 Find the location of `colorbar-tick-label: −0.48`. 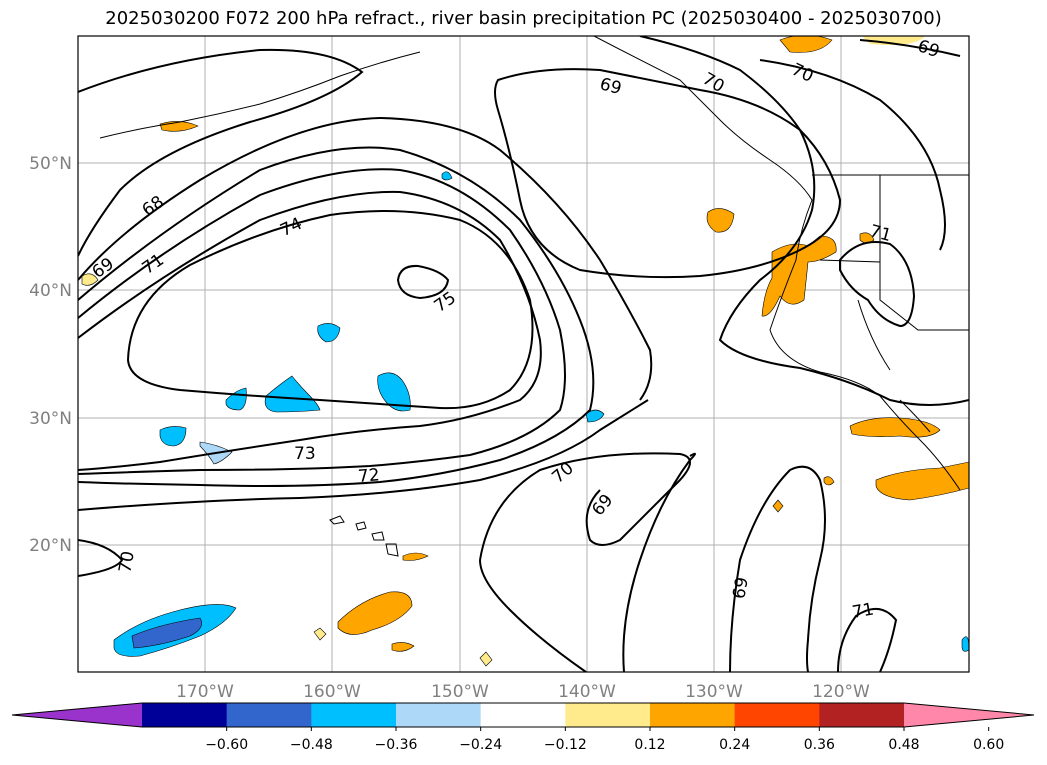

colorbar-tick-label: −0.48 is located at coordinates (311, 745).